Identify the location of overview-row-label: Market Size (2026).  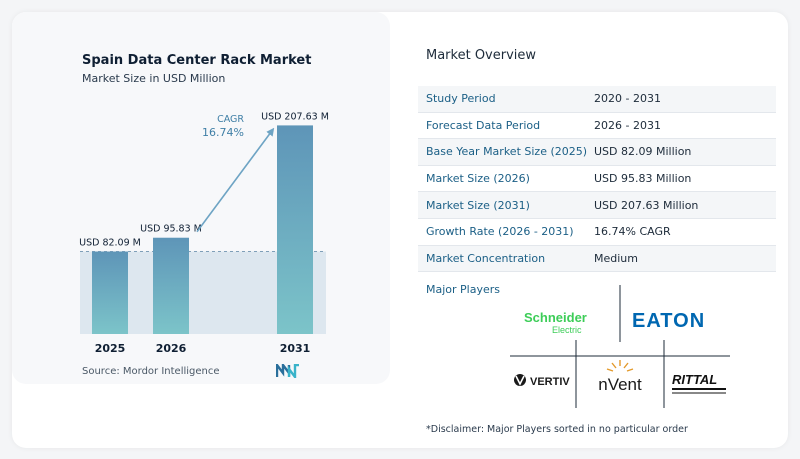
(478, 179).